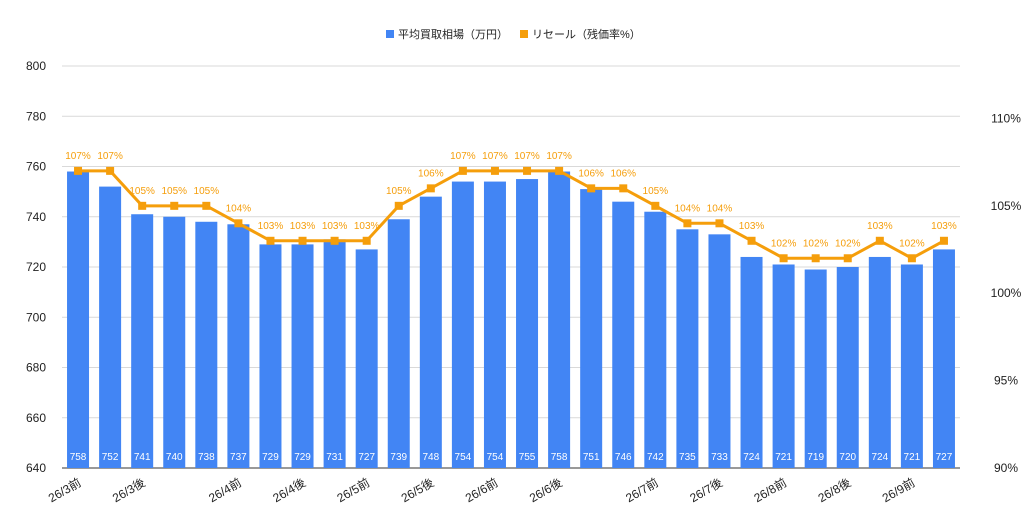 This screenshot has height=525, width=1024. I want to click on x-tick-label: 26/6前, so click(481, 490).